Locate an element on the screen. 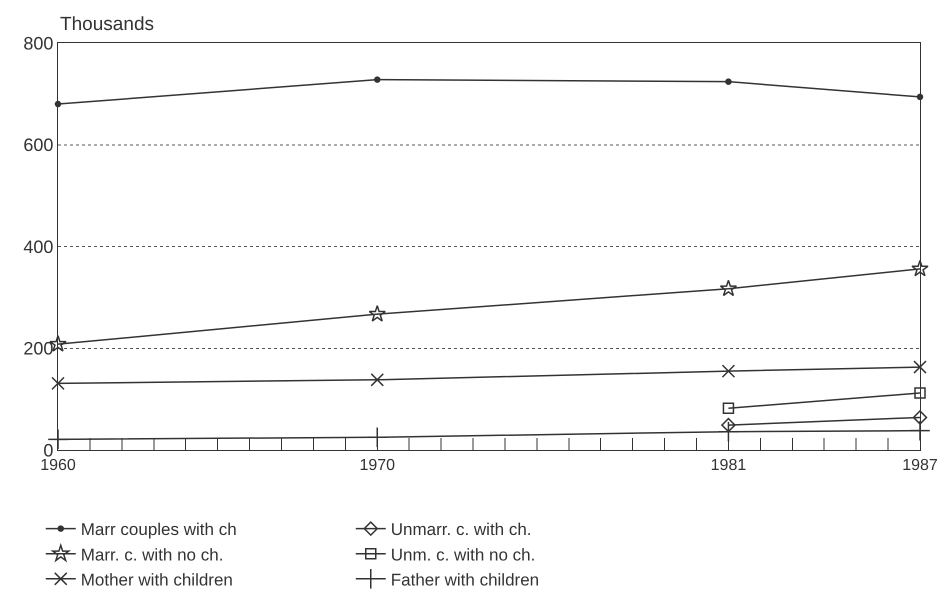 The height and width of the screenshot is (609, 952). legend-label: Marr. c. with no ch. is located at coordinates (152, 554).